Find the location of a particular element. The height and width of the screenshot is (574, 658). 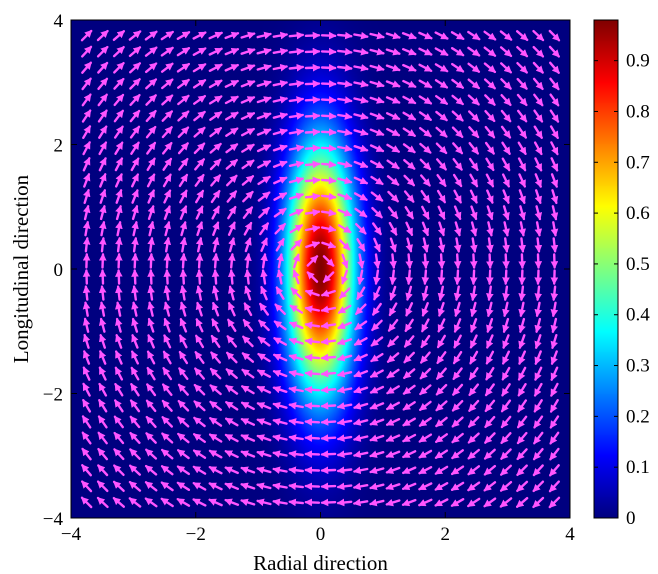

colorbar-tick-label: 0.5 is located at coordinates (638, 264).